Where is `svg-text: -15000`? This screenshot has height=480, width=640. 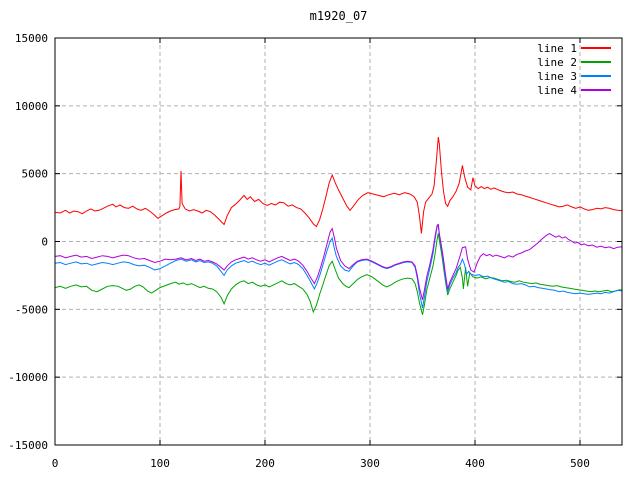 svg-text: -15000 is located at coordinates (28, 445).